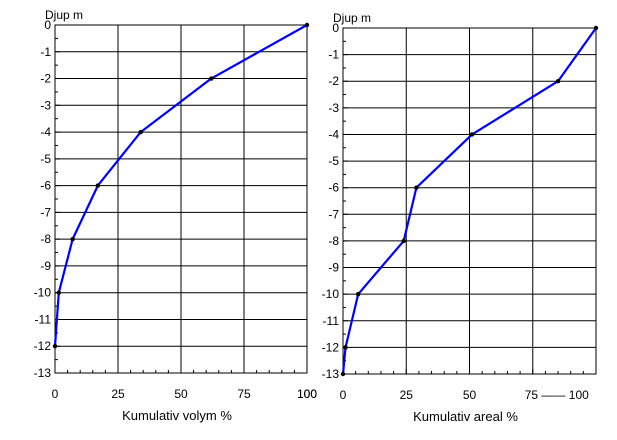 The width and height of the screenshot is (617, 440). I want to click on x-tick-label: 100, so click(307, 394).